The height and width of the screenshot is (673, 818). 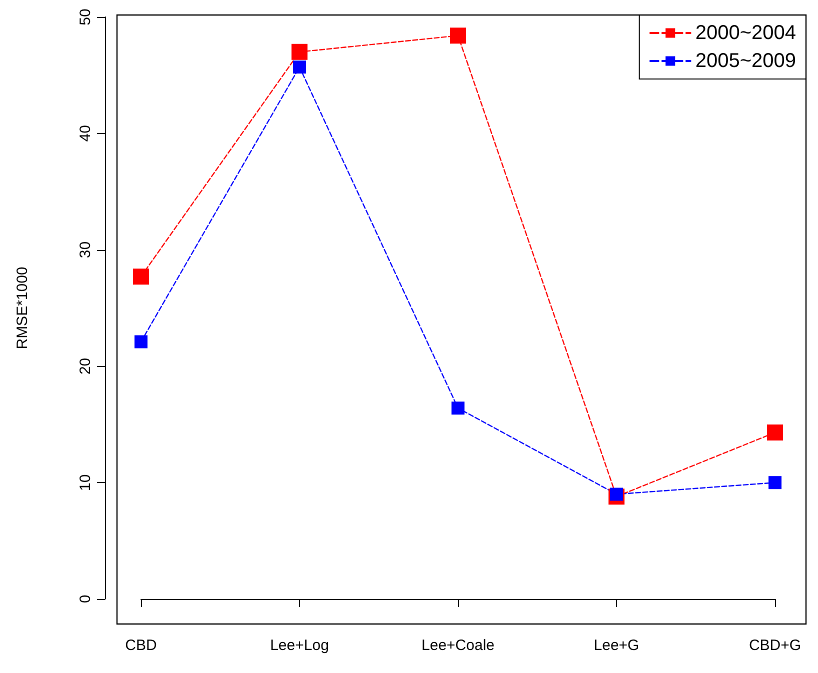 I want to click on x-tick-label: Lee+Log, so click(x=299, y=645).